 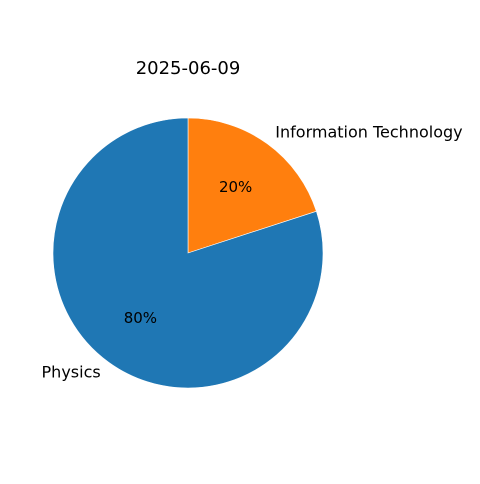 What do you see at coordinates (235, 187) in the screenshot?
I see `slice-percent-label: 20%` at bounding box center [235, 187].